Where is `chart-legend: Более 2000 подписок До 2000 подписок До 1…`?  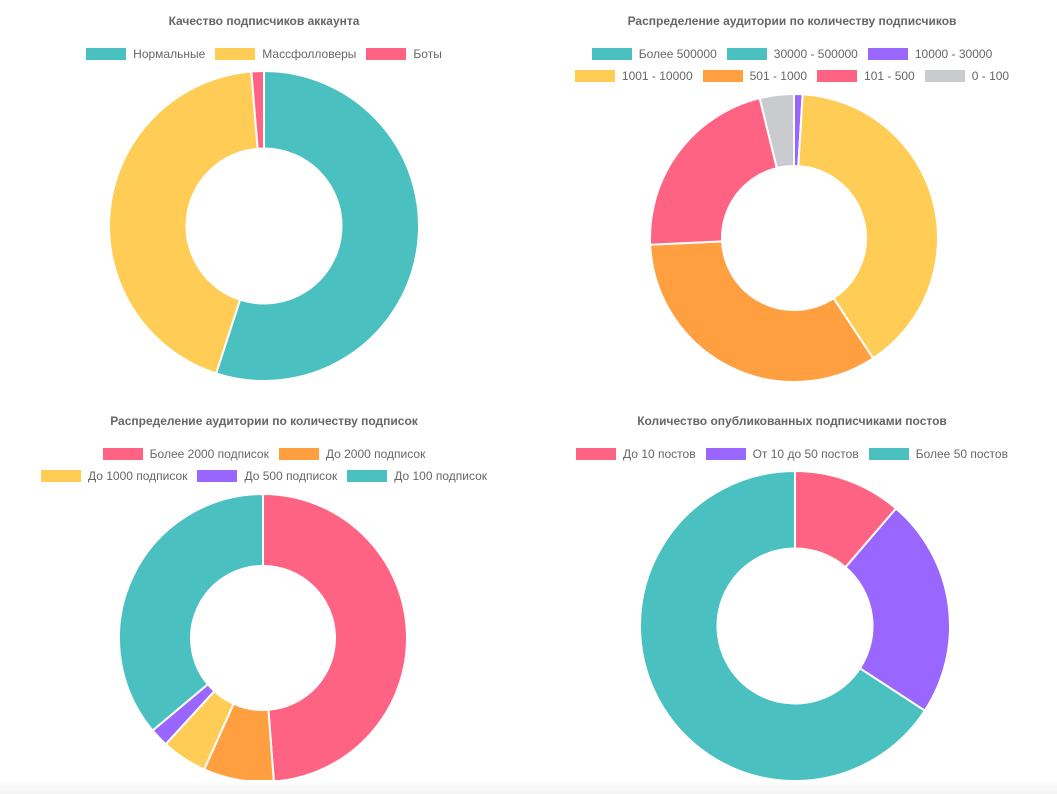 chart-legend: Более 2000 подписок До 2000 подписок До 1… is located at coordinates (264, 465).